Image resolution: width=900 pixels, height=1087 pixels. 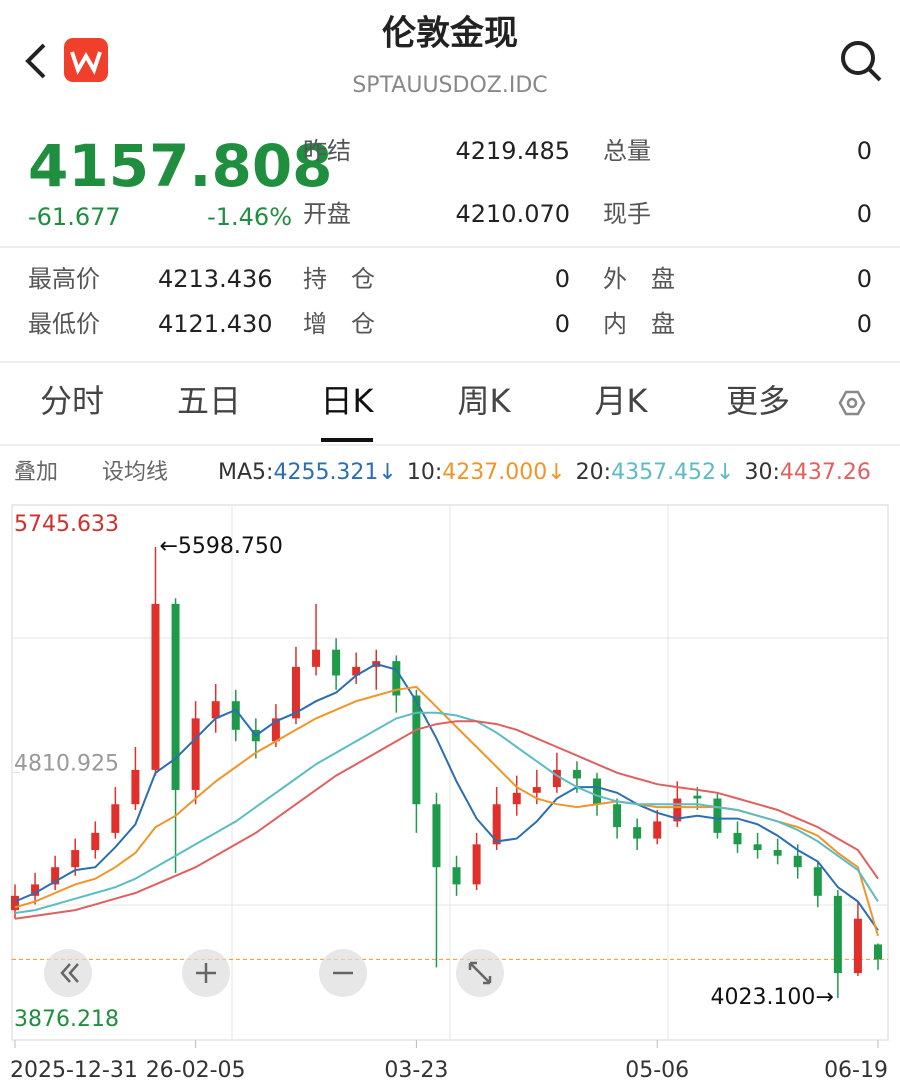 I want to click on ma-value: 4237.000↓, so click(x=503, y=472).